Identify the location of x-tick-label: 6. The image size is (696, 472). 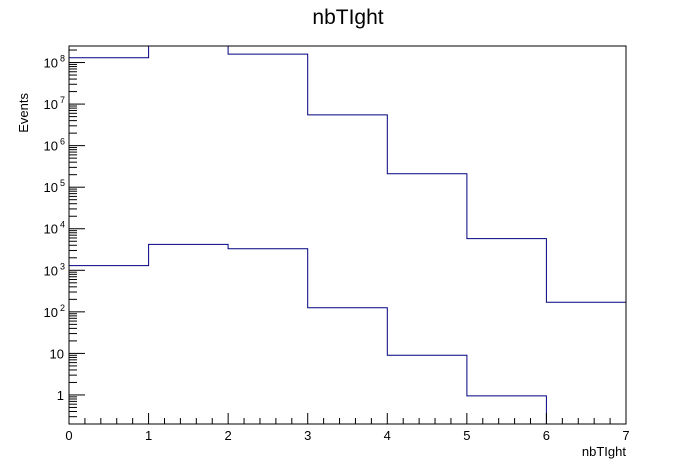
(546, 435).